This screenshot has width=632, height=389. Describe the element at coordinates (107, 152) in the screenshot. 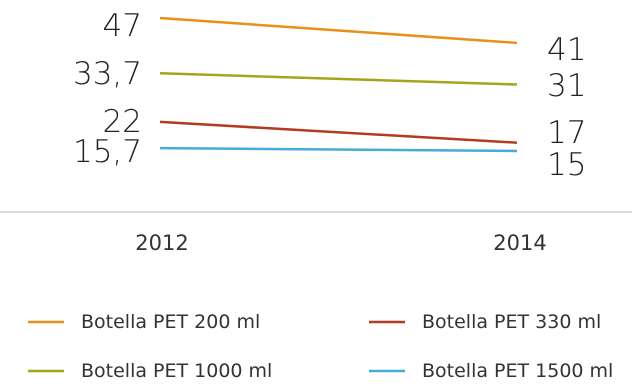

I see `data-label: 15,7` at that location.